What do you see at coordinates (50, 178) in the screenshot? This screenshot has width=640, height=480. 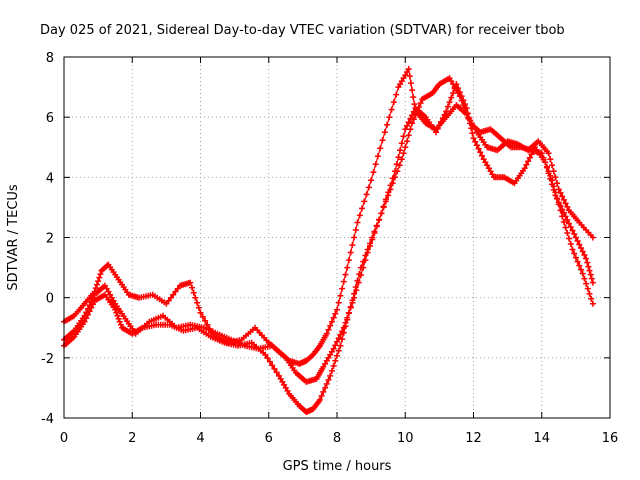 I see `y-tick-label: 4` at bounding box center [50, 178].